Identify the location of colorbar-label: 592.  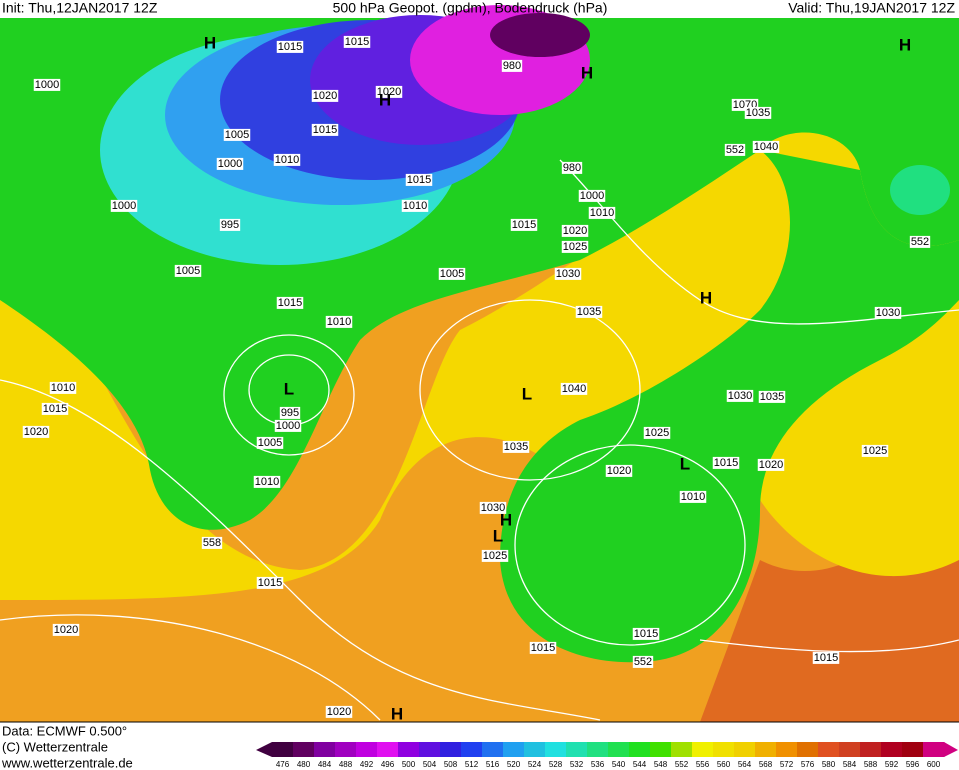
(892, 764).